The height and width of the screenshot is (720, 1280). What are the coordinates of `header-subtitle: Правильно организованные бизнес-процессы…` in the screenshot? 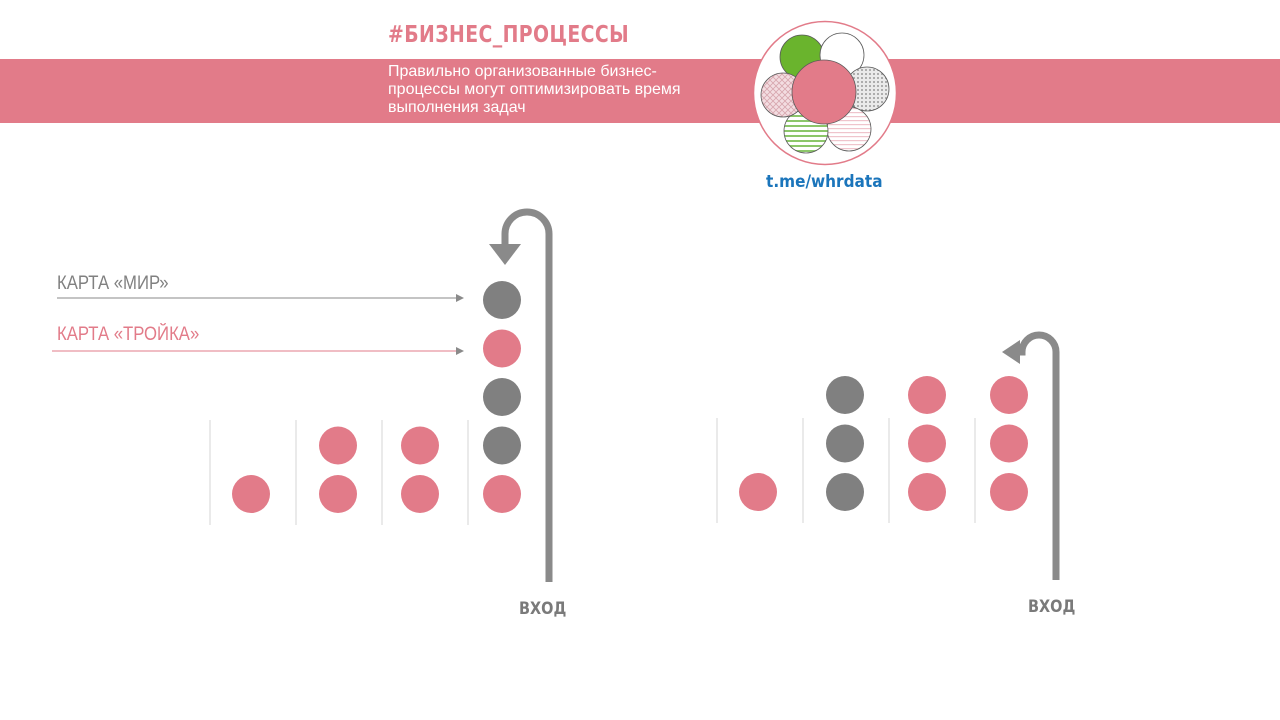 It's located at (534, 89).